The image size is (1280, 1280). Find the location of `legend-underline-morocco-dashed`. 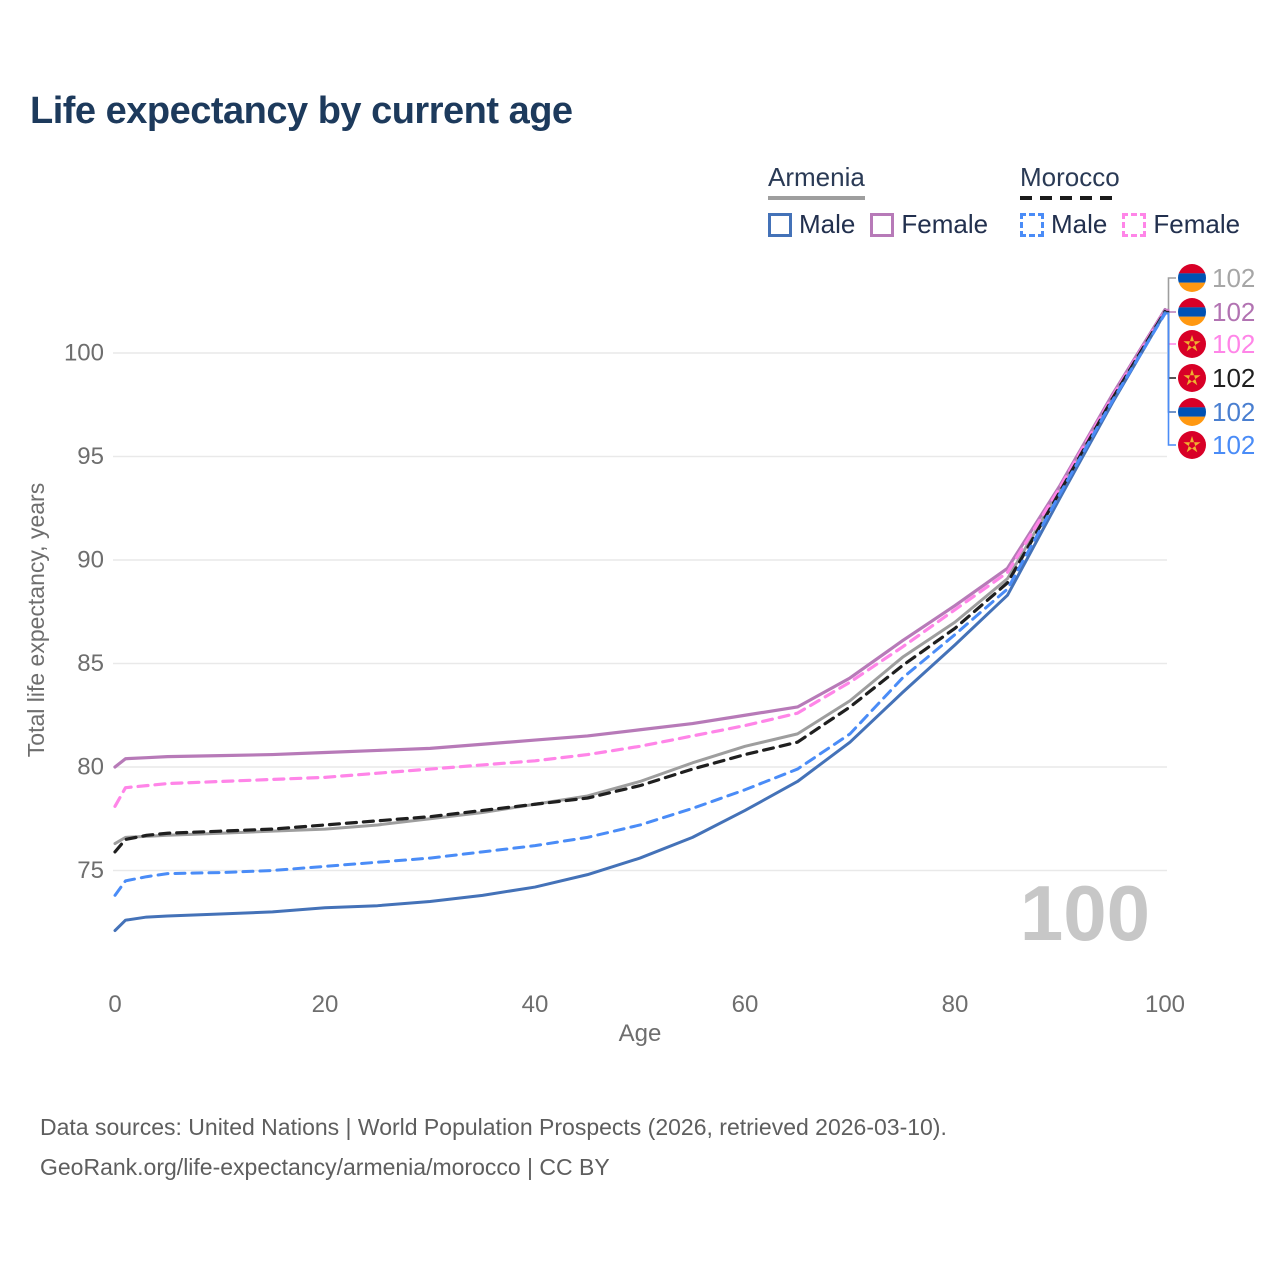

legend-underline-morocco-dashed is located at coordinates (1070, 198).